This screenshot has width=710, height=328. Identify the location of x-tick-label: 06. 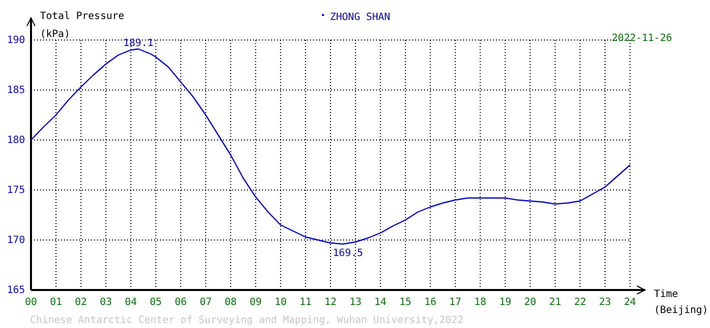
(180, 302).